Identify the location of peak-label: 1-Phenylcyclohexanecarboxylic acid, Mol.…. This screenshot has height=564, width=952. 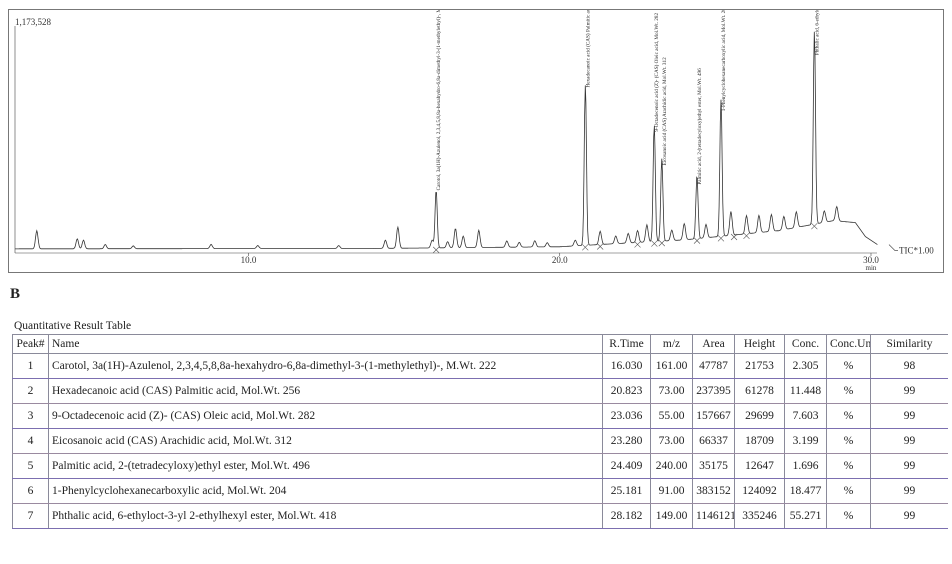
(724, 60).